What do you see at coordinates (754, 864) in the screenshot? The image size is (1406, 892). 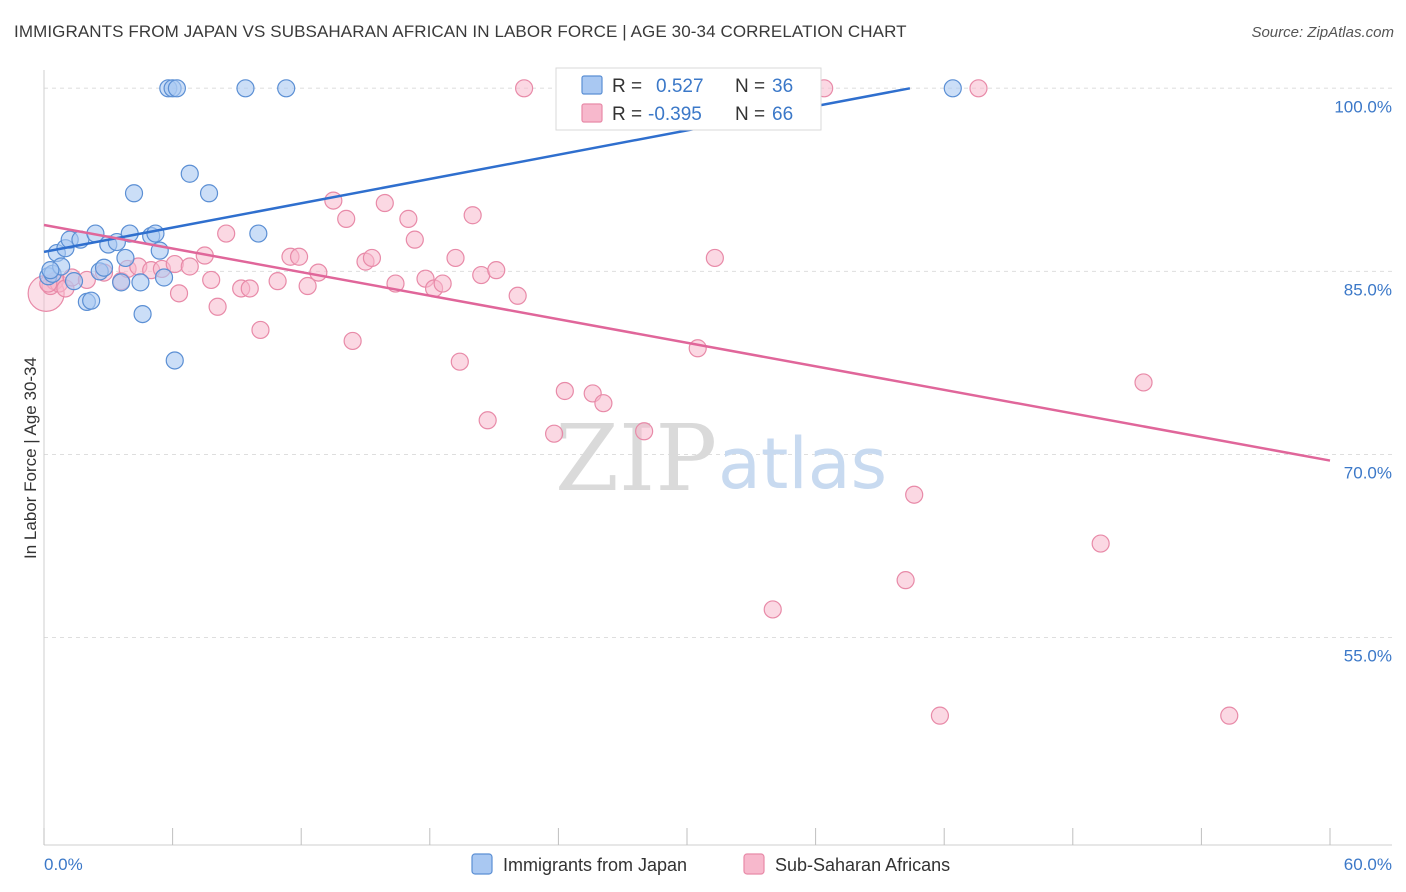 I see `legend-africa-swatch` at bounding box center [754, 864].